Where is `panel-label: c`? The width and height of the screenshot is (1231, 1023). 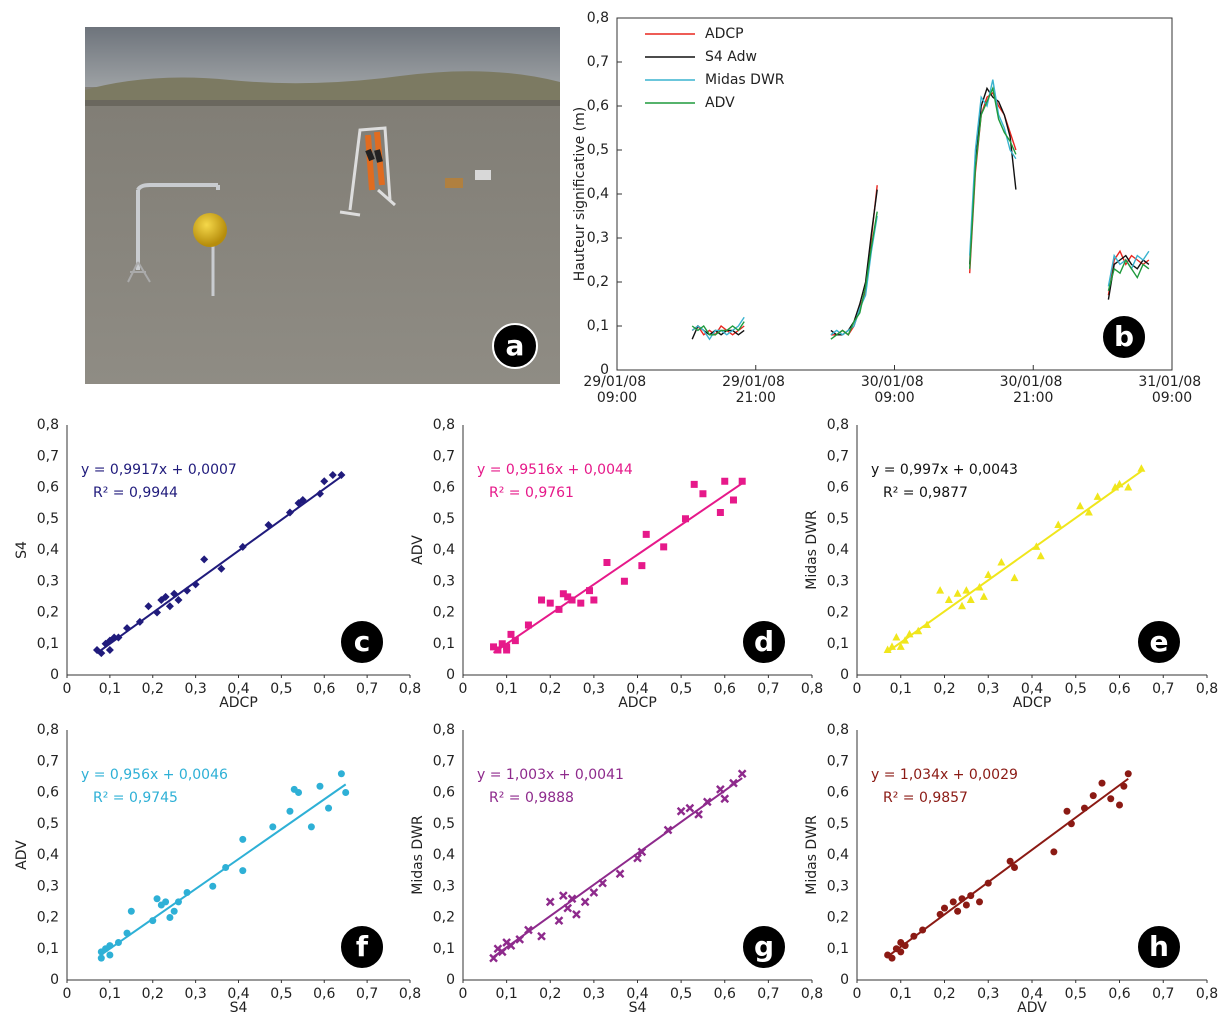 panel-label: c is located at coordinates (362, 641).